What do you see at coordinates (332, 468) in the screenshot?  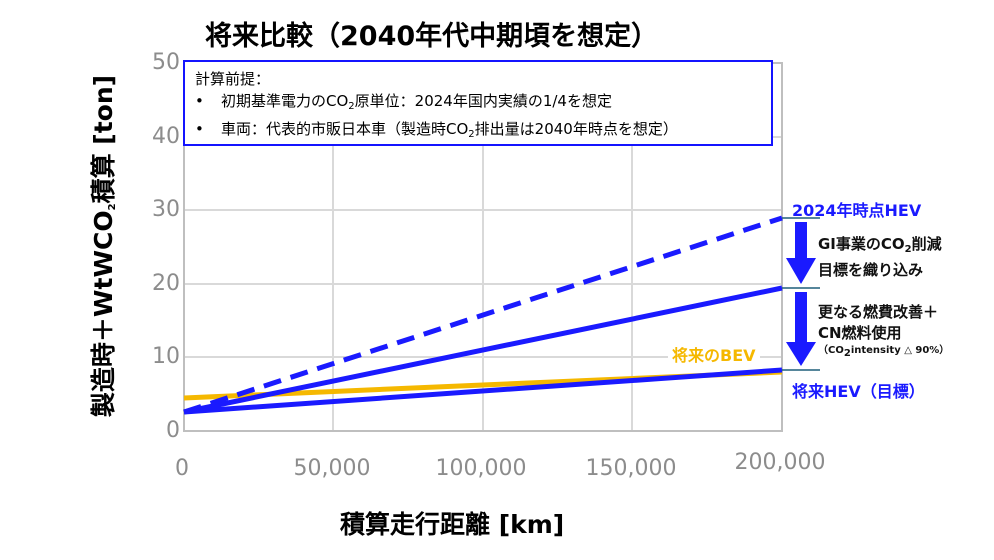 I see `x-tick: 50,000` at bounding box center [332, 468].